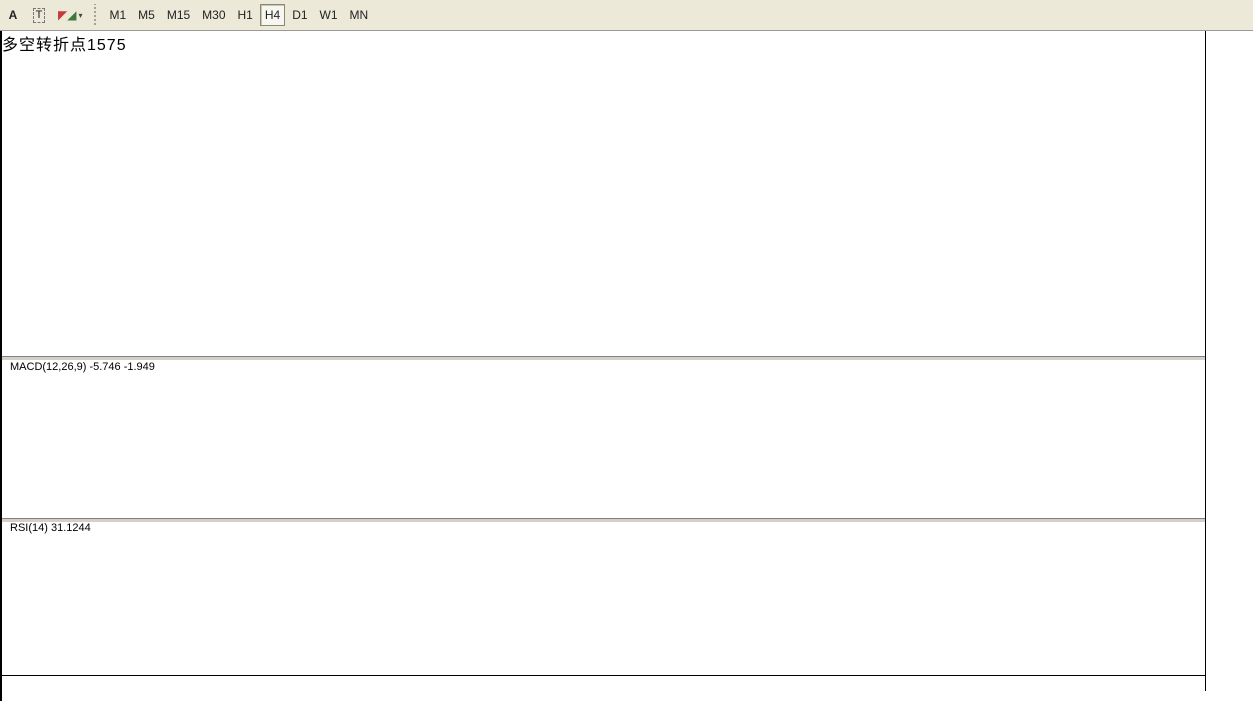 This screenshot has width=1253, height=701. Describe the element at coordinates (80, 15) in the screenshot. I see `chevron-down-icon: ▾` at that location.